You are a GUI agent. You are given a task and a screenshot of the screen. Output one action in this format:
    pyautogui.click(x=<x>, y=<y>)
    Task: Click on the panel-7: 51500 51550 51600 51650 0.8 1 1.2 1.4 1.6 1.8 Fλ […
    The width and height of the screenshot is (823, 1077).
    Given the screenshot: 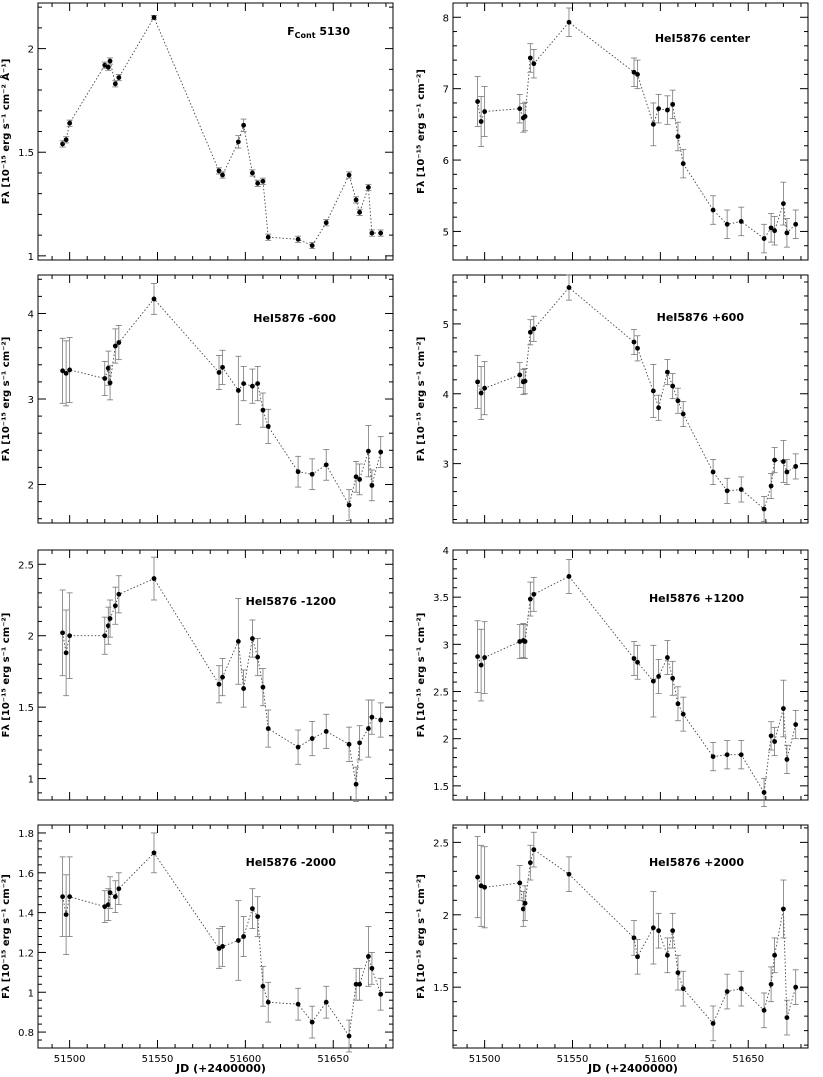 What is the action you would take?
    pyautogui.click(x=197, y=944)
    